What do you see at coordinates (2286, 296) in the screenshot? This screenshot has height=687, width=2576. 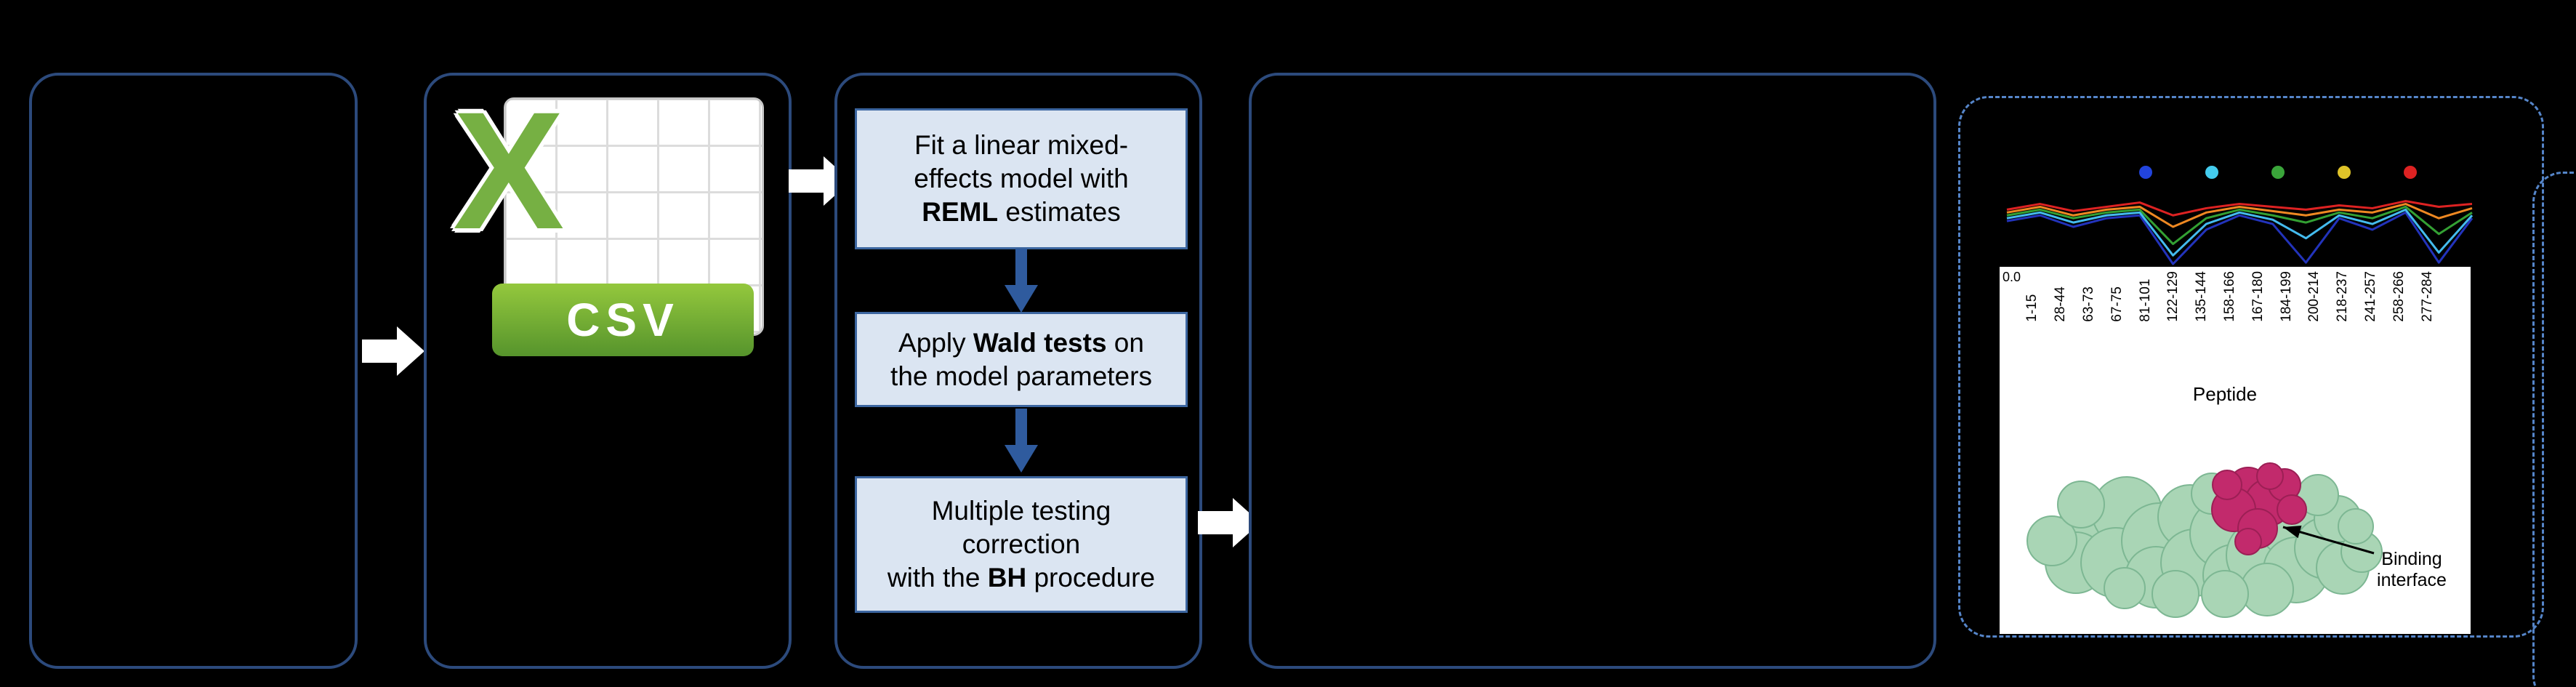 I see `peptide-tick-label: 184-199` at bounding box center [2286, 296].